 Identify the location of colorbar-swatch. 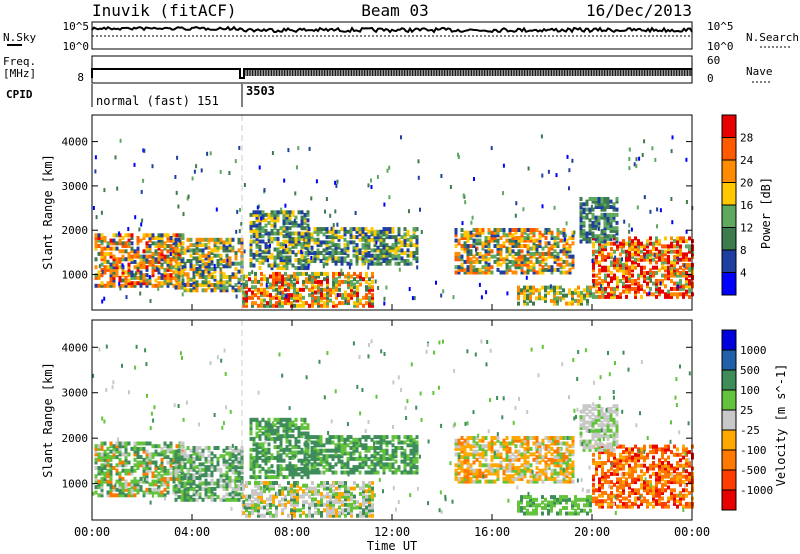
(729, 261).